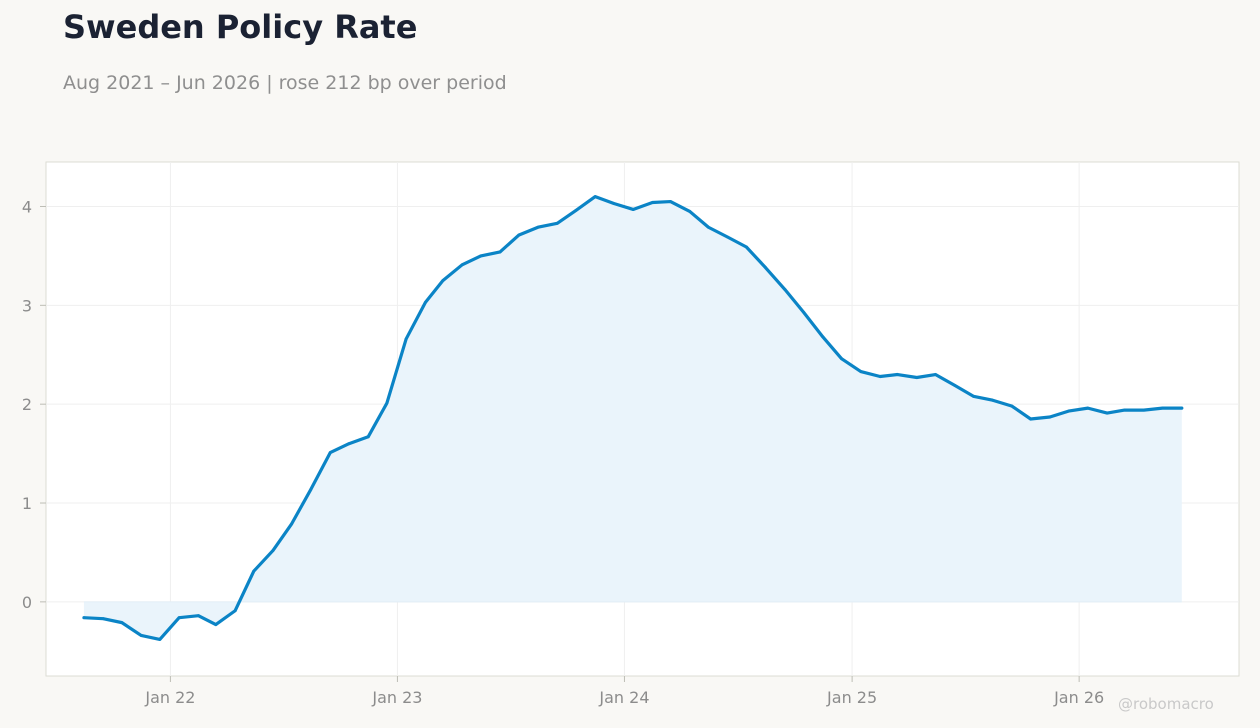 This screenshot has height=728, width=1260. What do you see at coordinates (27, 206) in the screenshot?
I see `y-tick-label: 4` at bounding box center [27, 206].